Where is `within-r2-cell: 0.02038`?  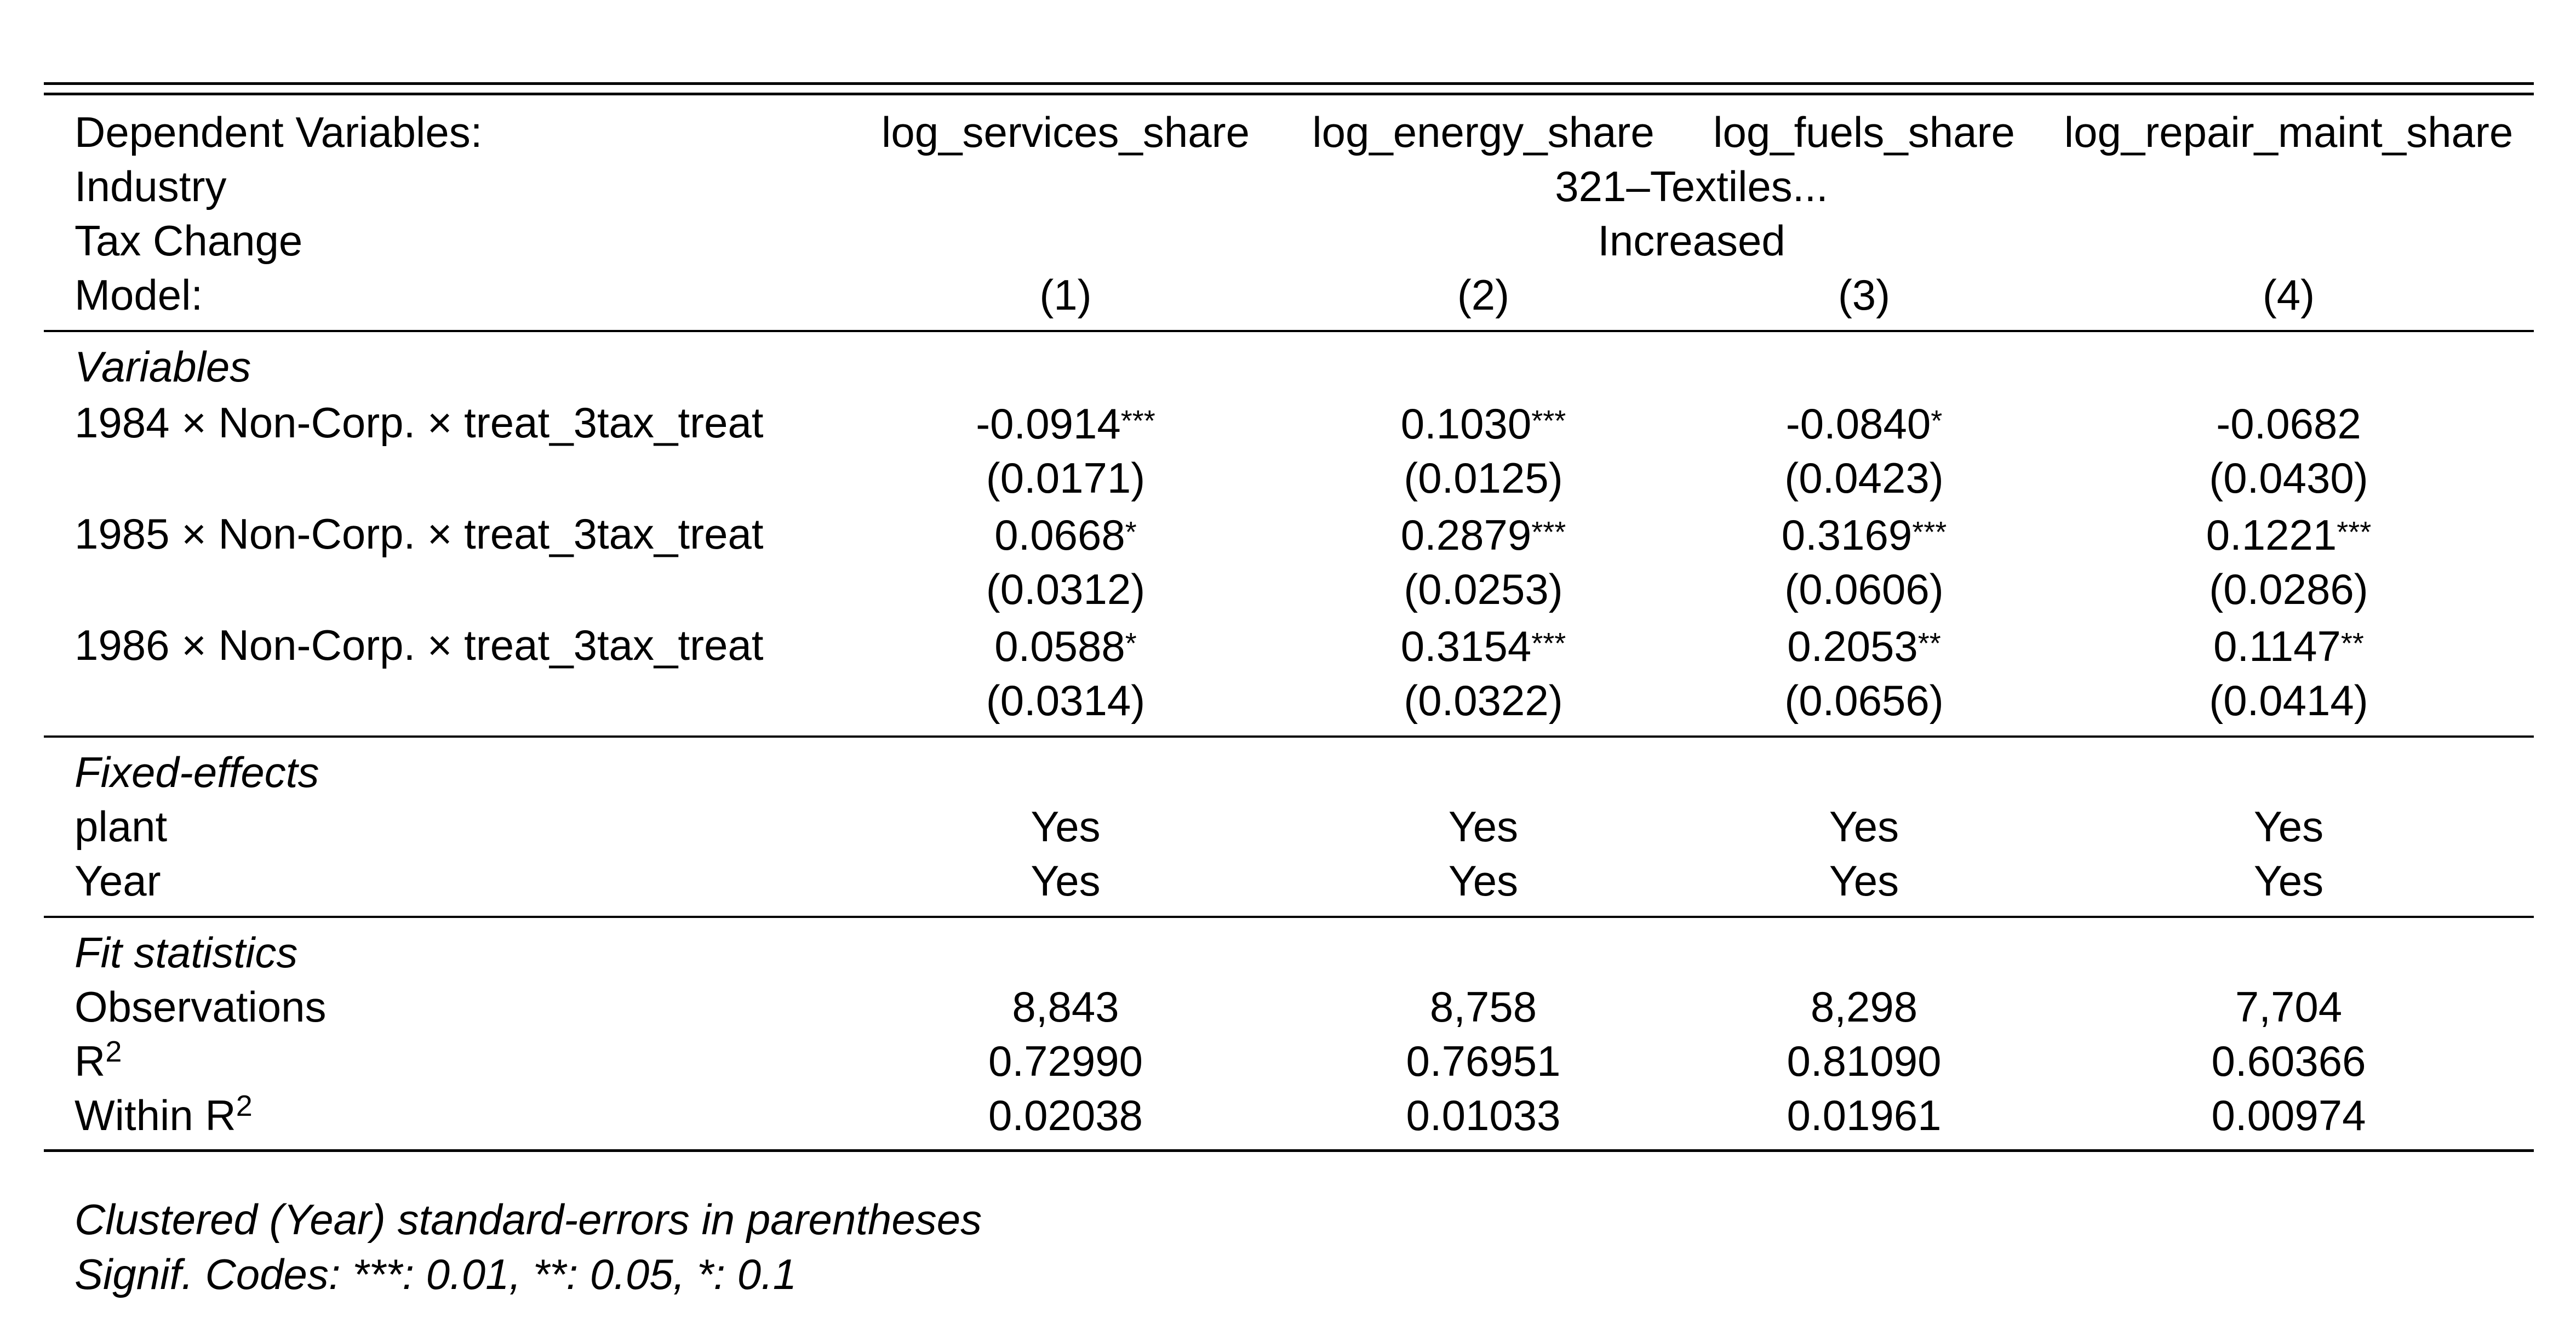 within-r2-cell: 0.02038 is located at coordinates (1065, 1115).